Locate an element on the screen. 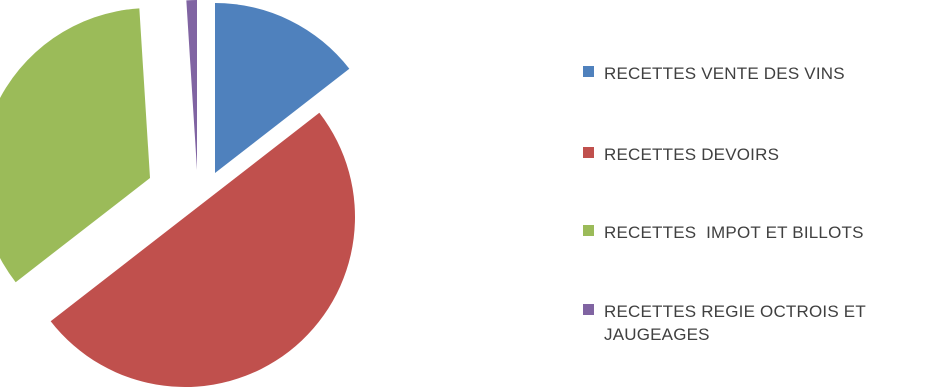  legend-label-vente-des-vins: RECETTES VENTE DES VINS is located at coordinates (724, 73).